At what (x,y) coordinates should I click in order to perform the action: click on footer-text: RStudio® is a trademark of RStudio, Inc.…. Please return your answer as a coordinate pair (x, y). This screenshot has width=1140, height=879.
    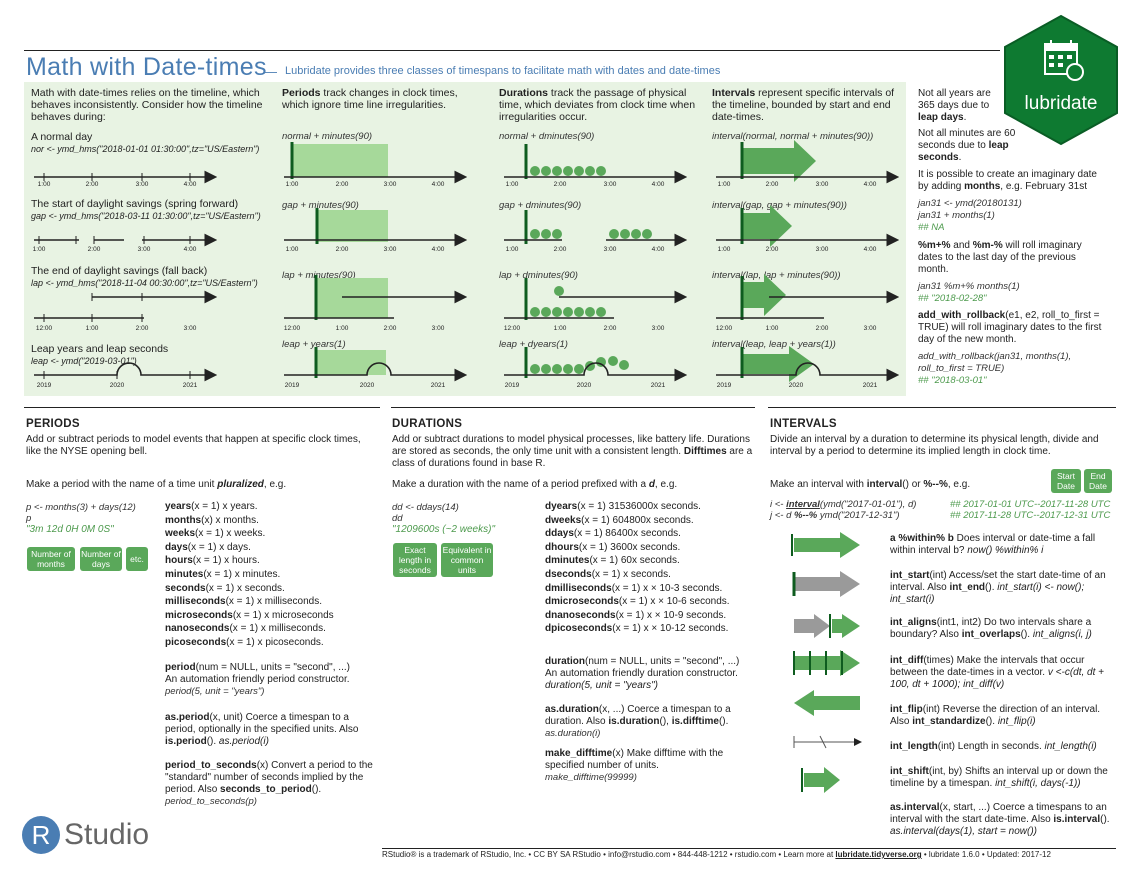
    Looking at the image, I should click on (716, 854).